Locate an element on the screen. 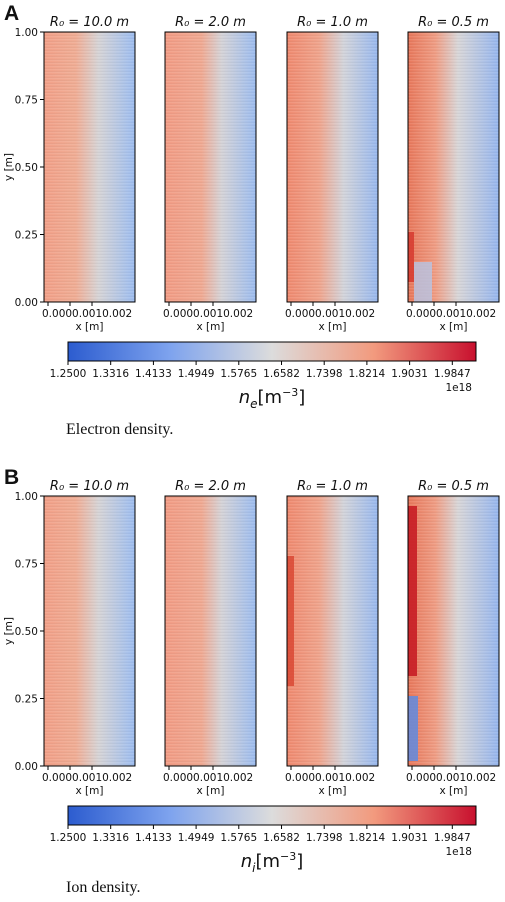 The width and height of the screenshot is (505, 902). caption-electron-density: Electron density. is located at coordinates (120, 429).